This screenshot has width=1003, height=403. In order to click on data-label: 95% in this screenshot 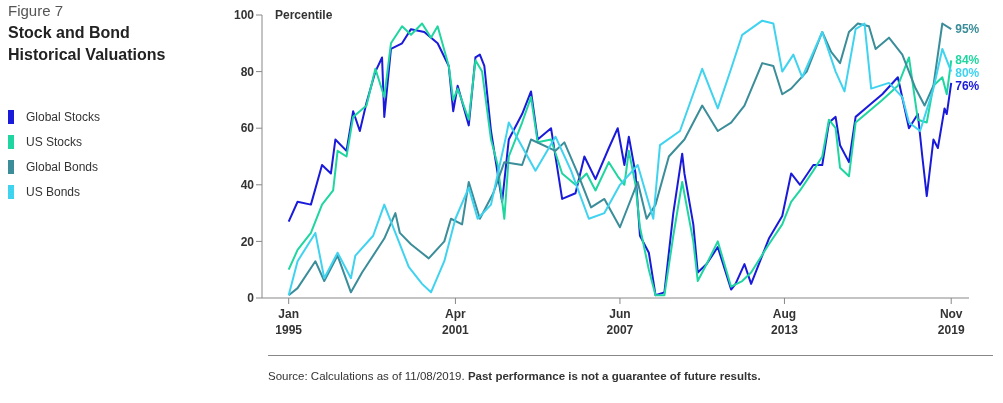, I will do `click(967, 29)`.